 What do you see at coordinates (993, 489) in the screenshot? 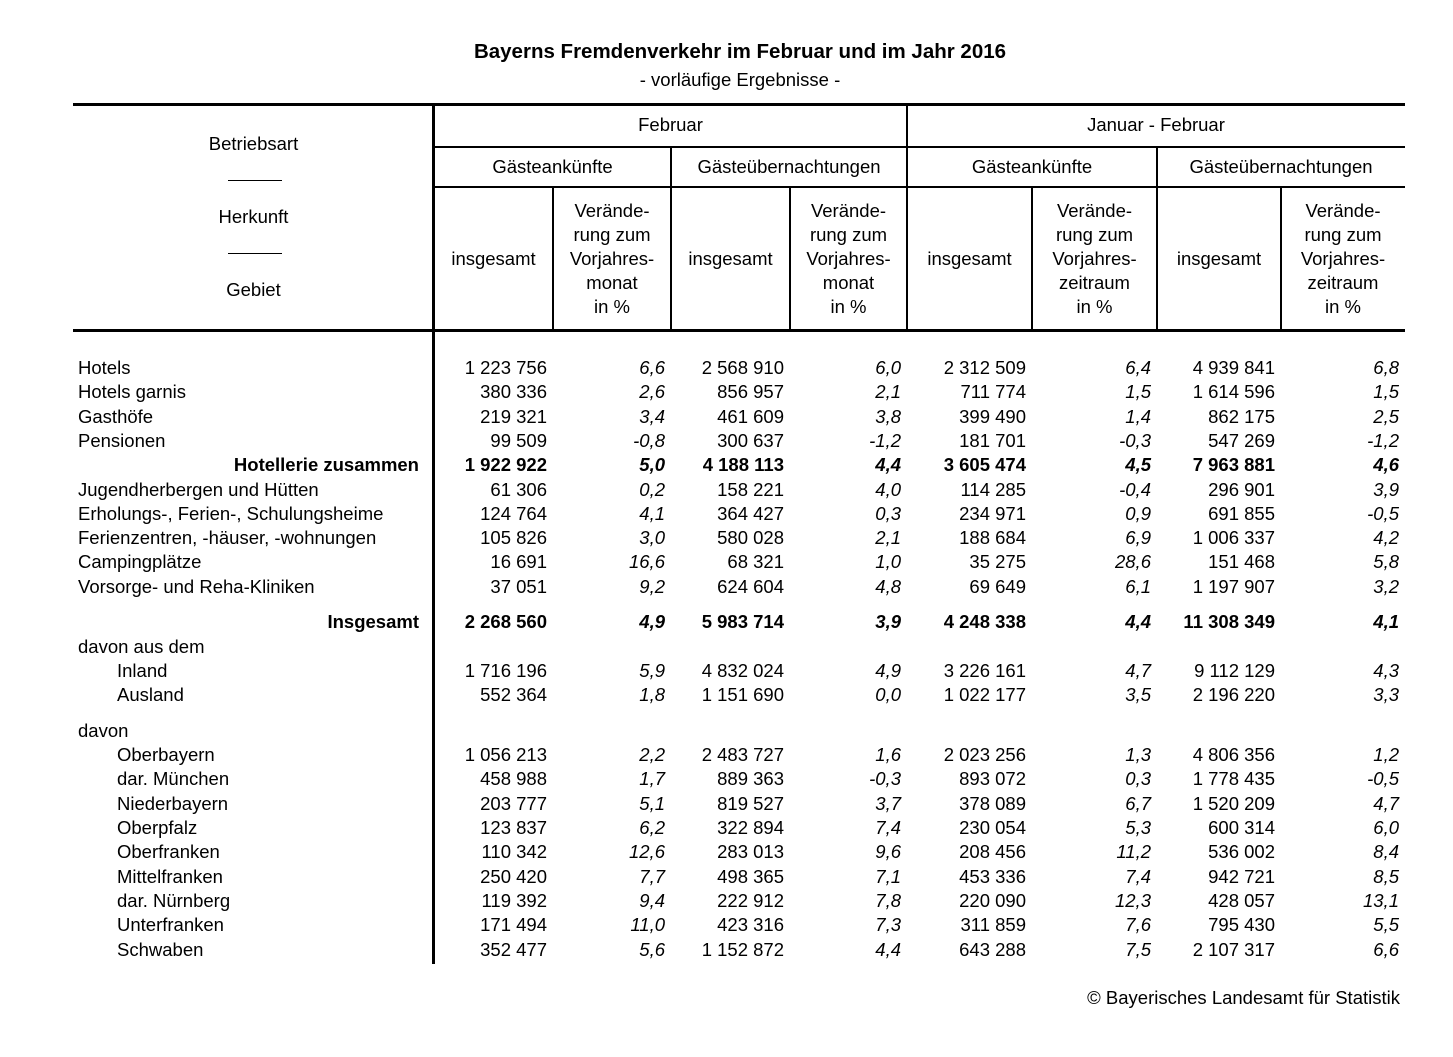
I see `cell: 114 285` at bounding box center [993, 489].